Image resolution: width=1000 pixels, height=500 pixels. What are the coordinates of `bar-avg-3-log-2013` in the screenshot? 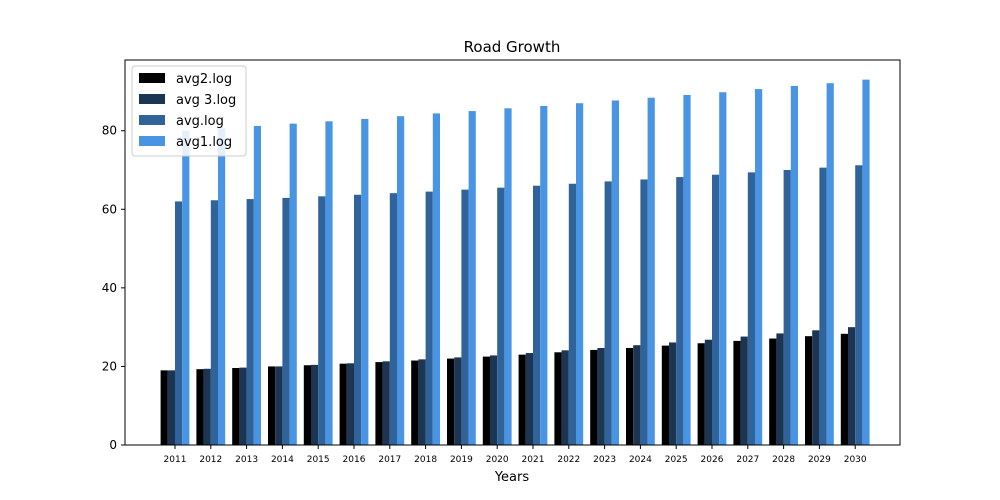 It's located at (243, 406).